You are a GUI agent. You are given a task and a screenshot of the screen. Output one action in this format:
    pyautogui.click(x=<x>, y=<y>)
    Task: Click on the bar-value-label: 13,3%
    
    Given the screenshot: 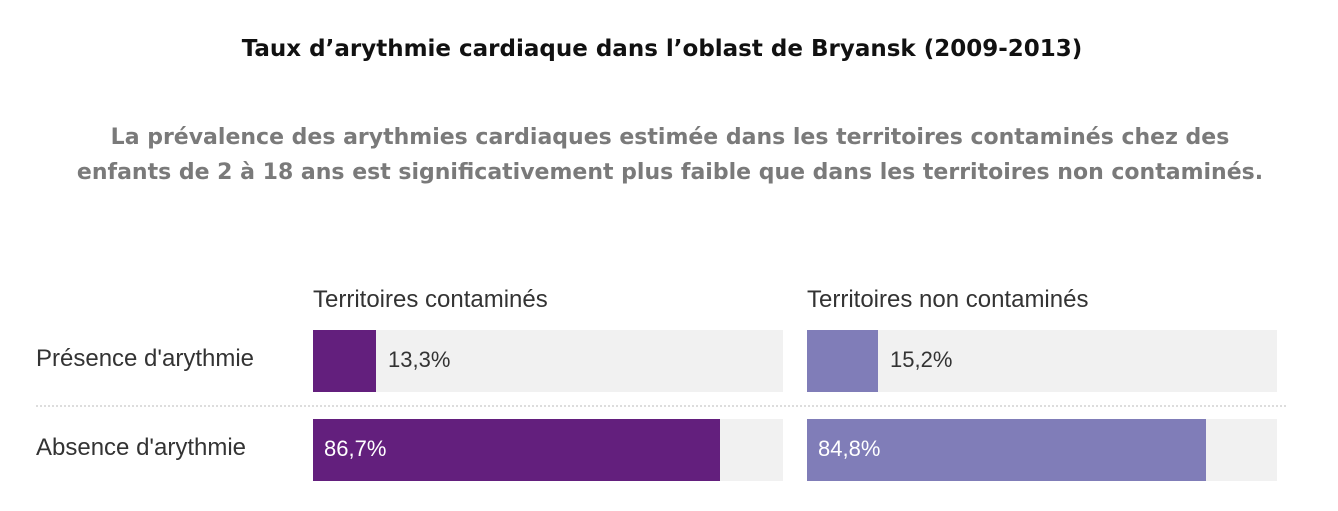 What is the action you would take?
    pyautogui.click(x=419, y=359)
    